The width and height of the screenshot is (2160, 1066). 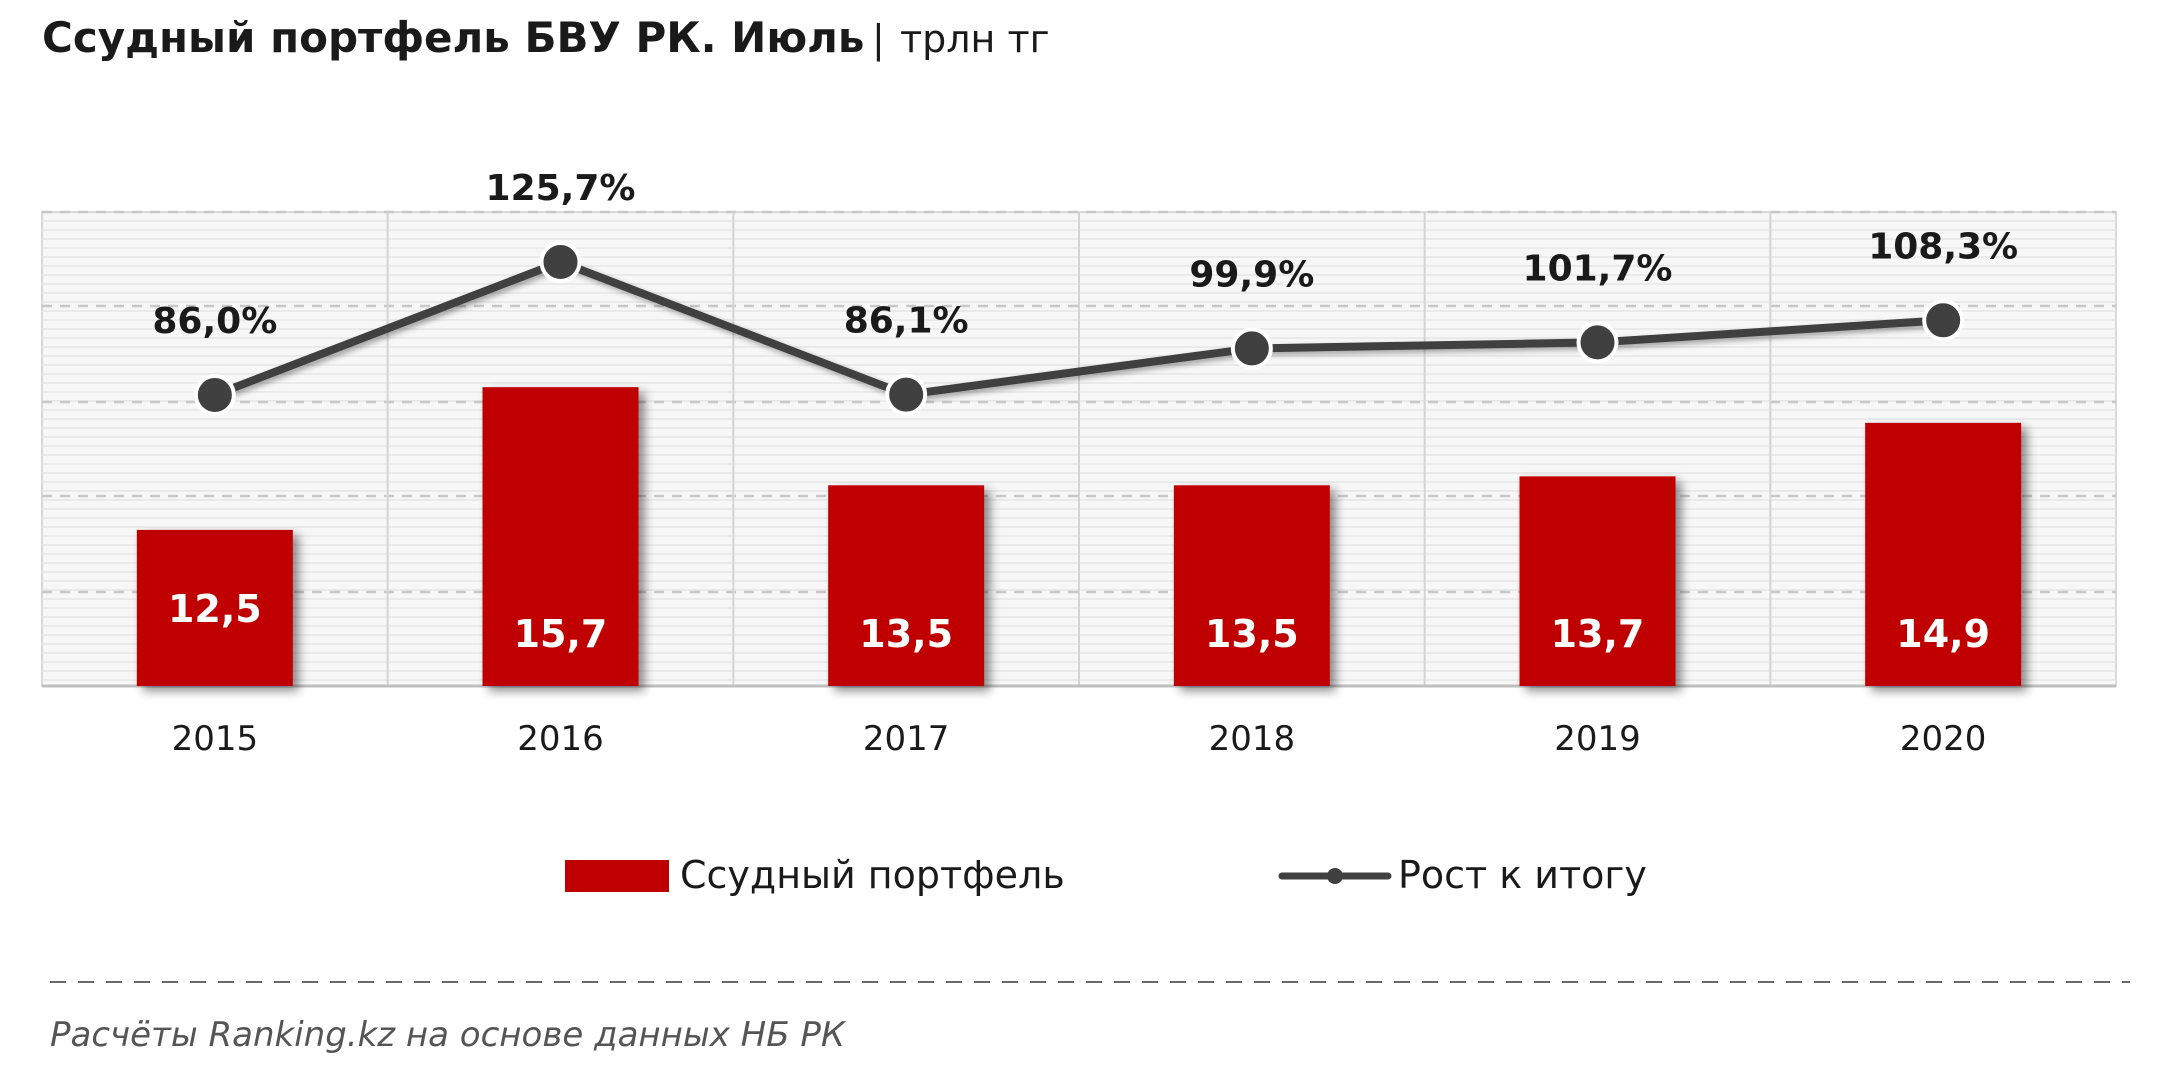 What do you see at coordinates (1597, 342) in the screenshot?
I see `line-point-2019` at bounding box center [1597, 342].